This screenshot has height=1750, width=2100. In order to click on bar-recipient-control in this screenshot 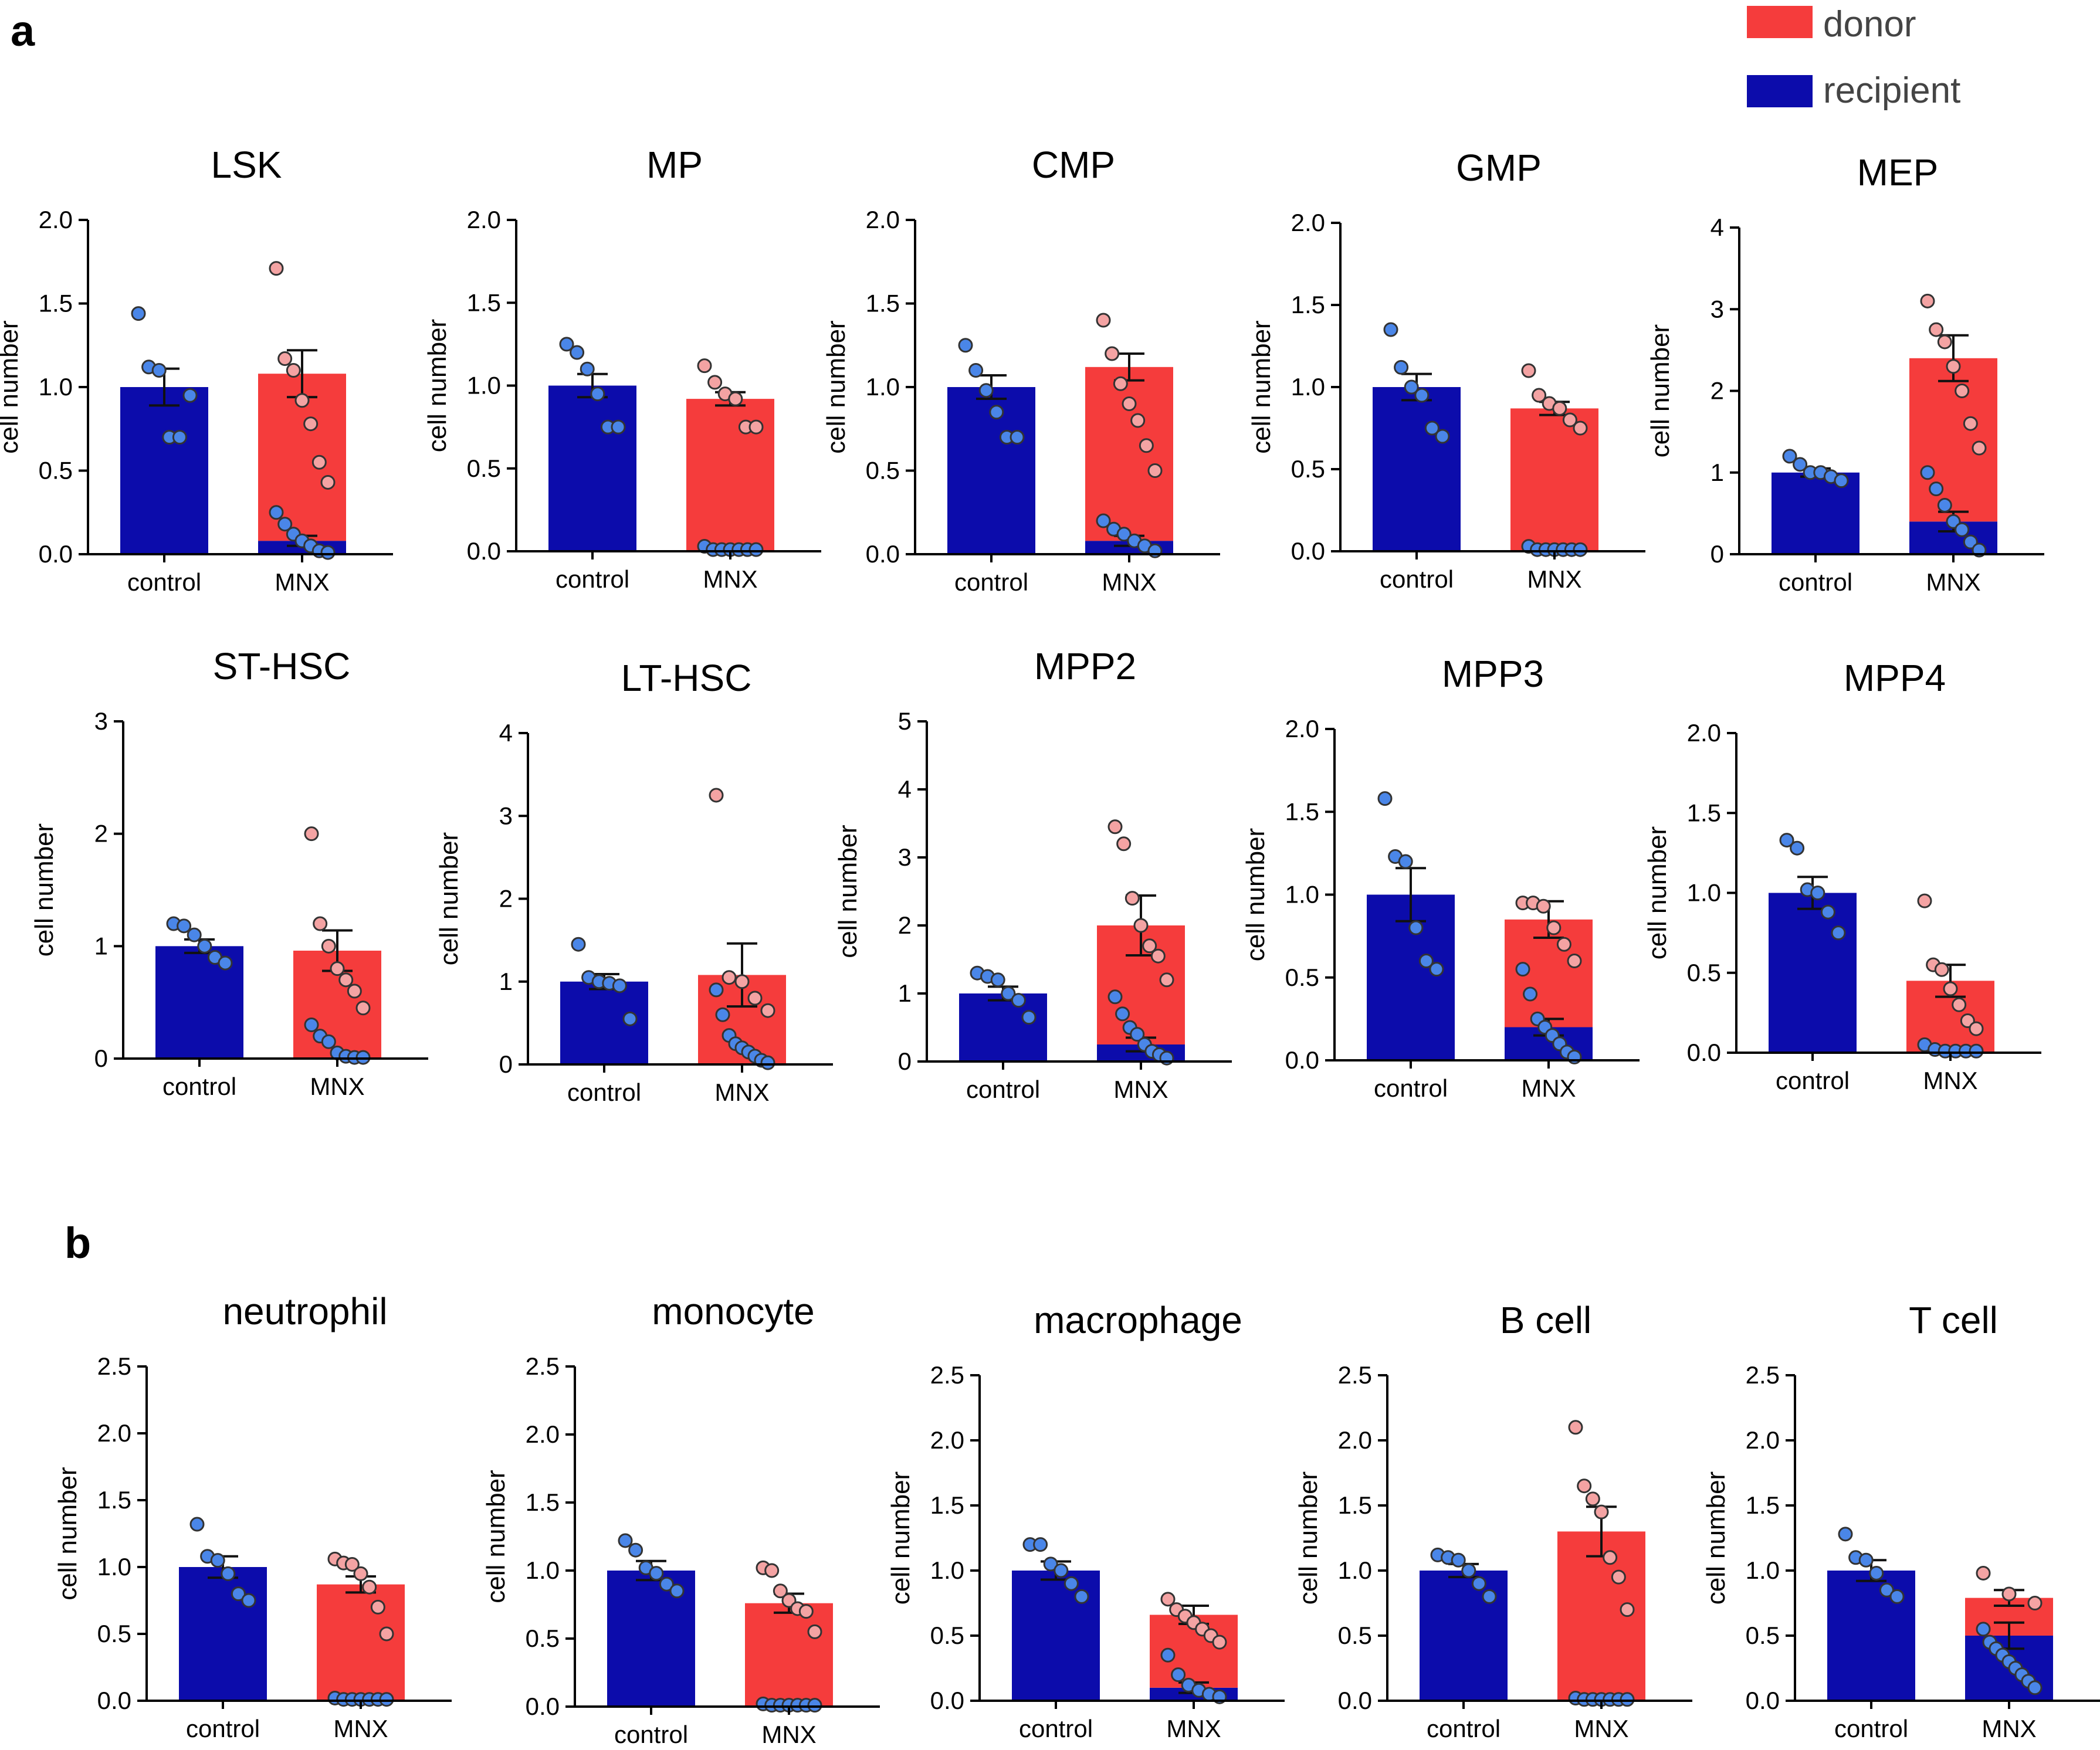, I will do `click(164, 470)`.